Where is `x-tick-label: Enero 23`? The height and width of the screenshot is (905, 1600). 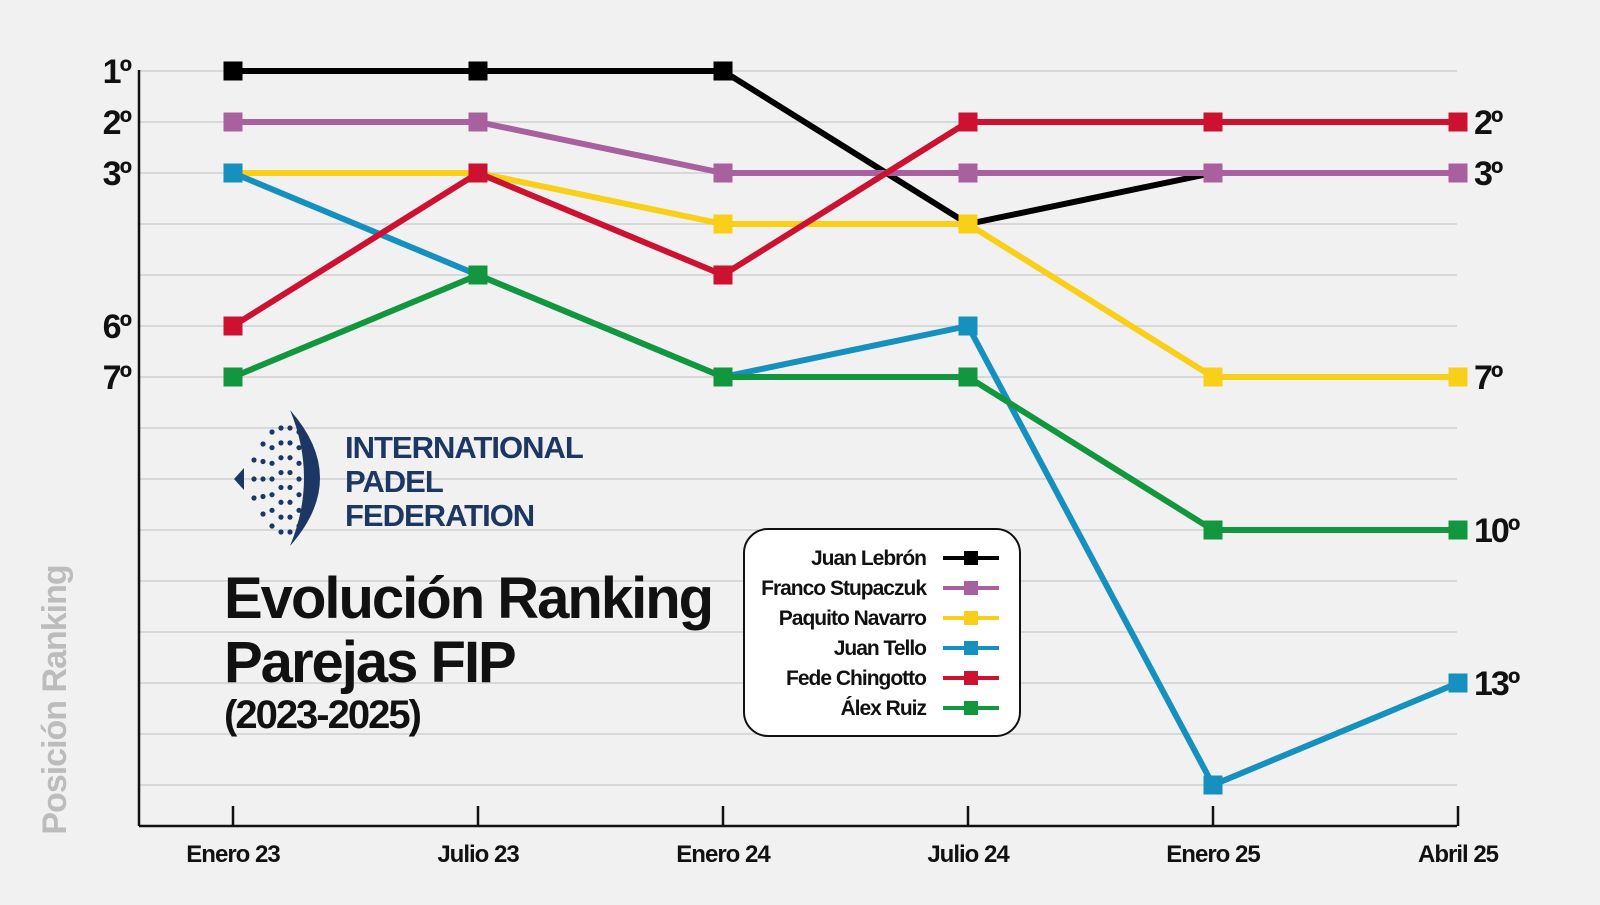
x-tick-label: Enero 23 is located at coordinates (233, 854).